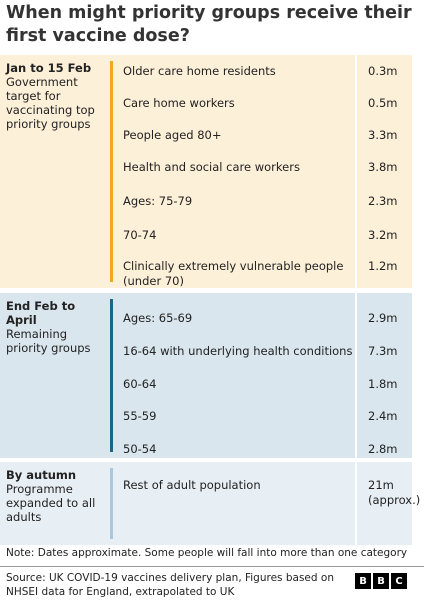  Describe the element at coordinates (383, 449) in the screenshot. I see `row-value: 2.8m` at that location.